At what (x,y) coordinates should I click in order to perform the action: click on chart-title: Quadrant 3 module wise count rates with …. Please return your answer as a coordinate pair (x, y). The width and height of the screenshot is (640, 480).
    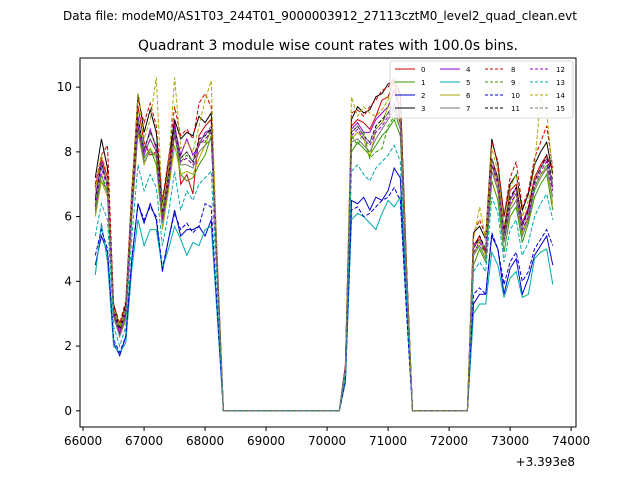
    Looking at the image, I should click on (328, 46).